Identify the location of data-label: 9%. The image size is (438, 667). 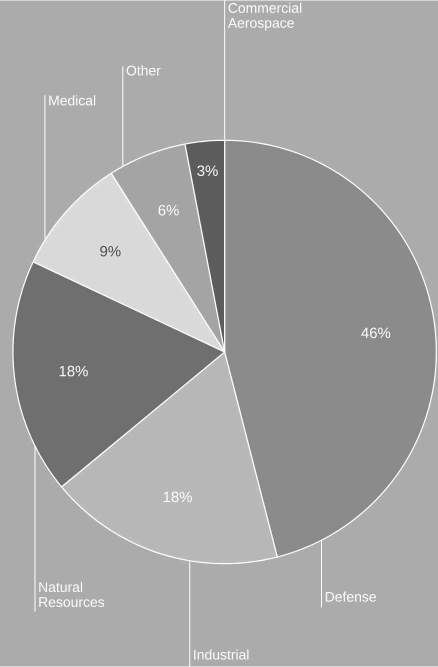
(110, 251).